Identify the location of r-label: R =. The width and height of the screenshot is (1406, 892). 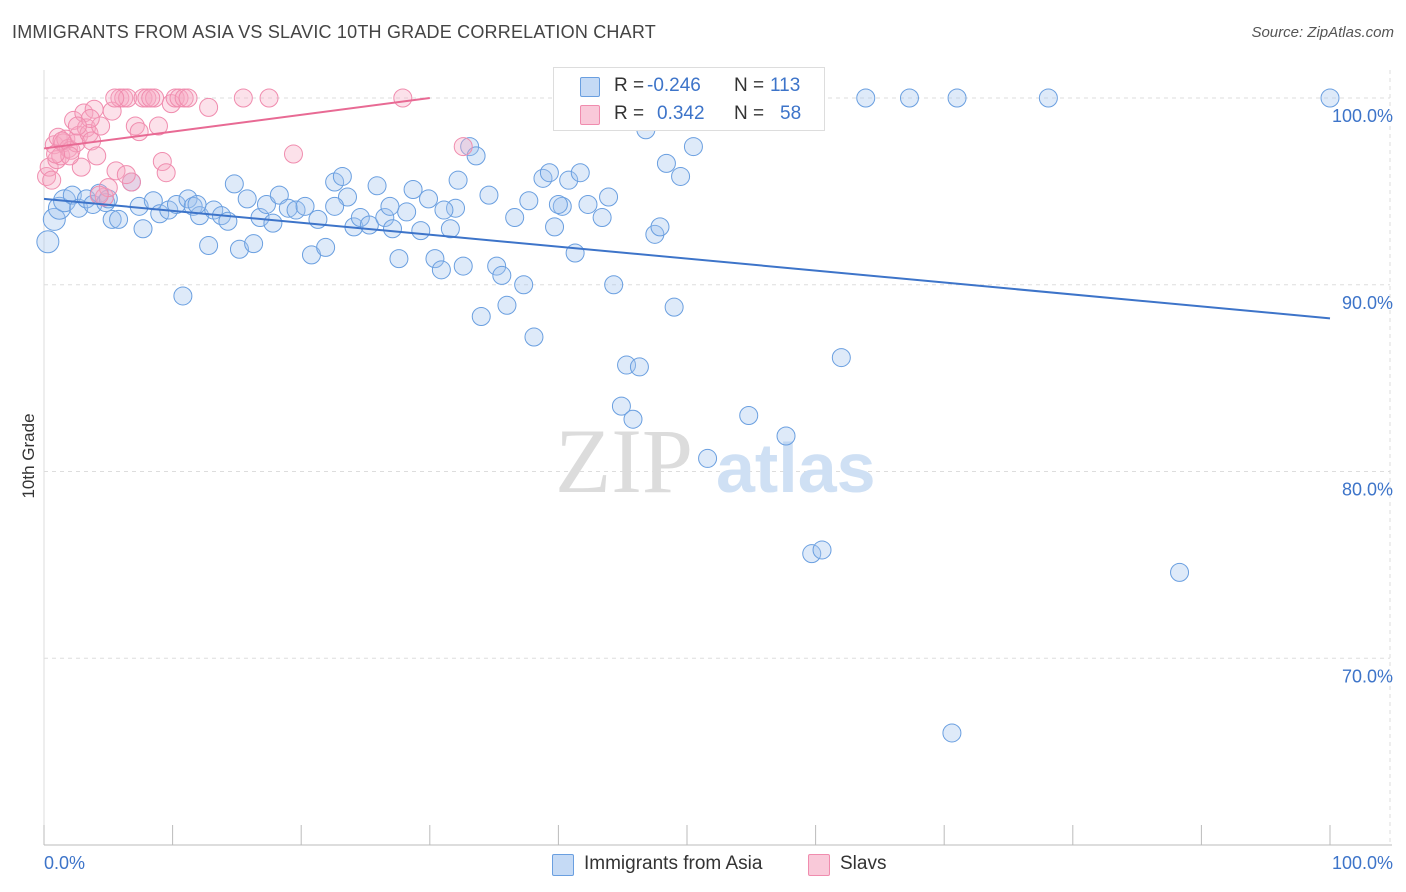
(629, 113).